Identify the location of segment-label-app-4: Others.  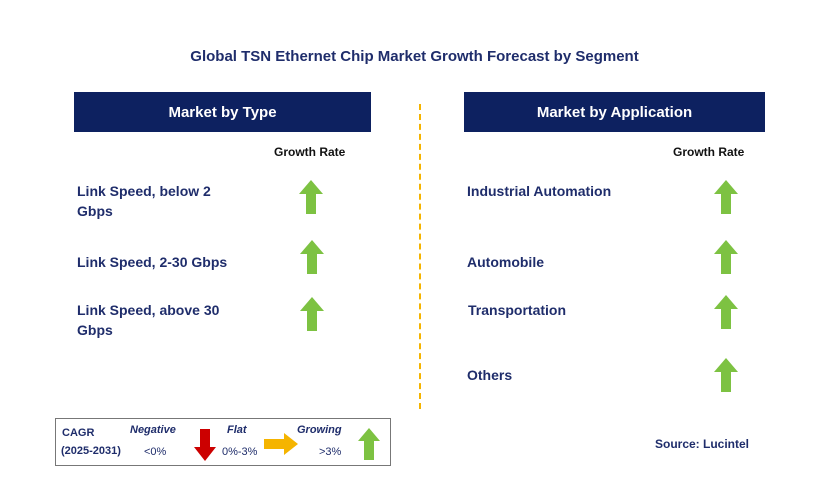
(490, 375).